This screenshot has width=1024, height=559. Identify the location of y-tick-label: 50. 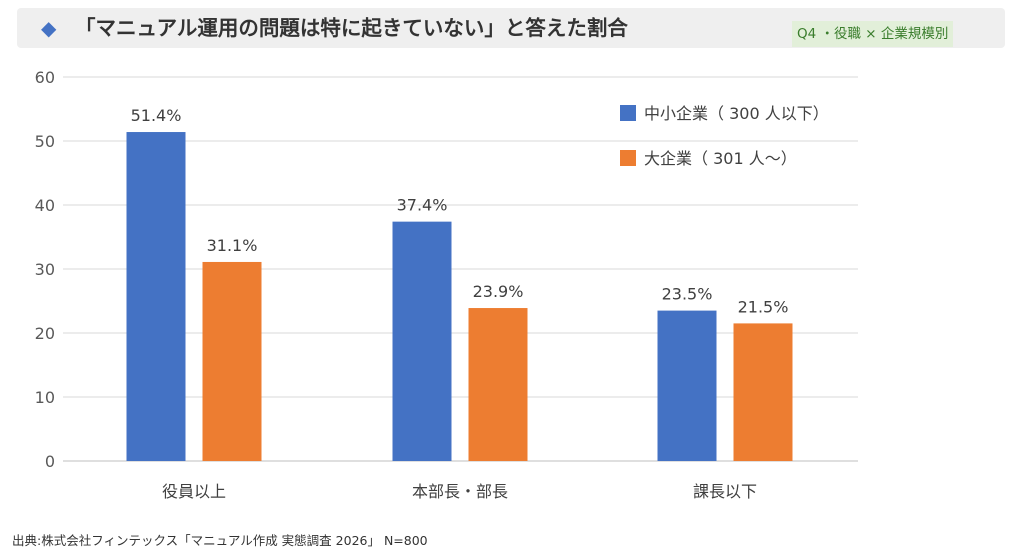
(45, 141).